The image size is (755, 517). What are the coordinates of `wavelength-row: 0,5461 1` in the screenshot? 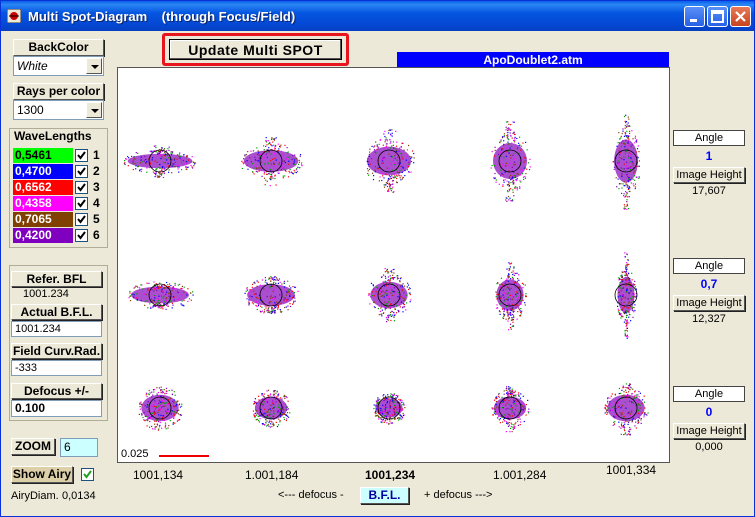 It's located at (58, 156).